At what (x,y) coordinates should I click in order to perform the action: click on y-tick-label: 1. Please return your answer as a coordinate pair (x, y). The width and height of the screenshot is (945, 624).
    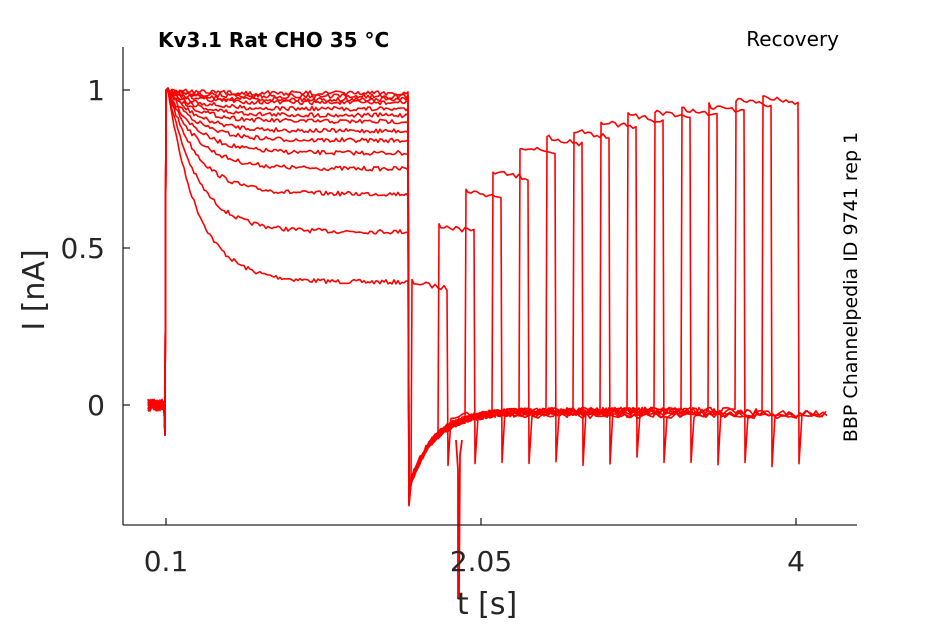
    Looking at the image, I should click on (96, 90).